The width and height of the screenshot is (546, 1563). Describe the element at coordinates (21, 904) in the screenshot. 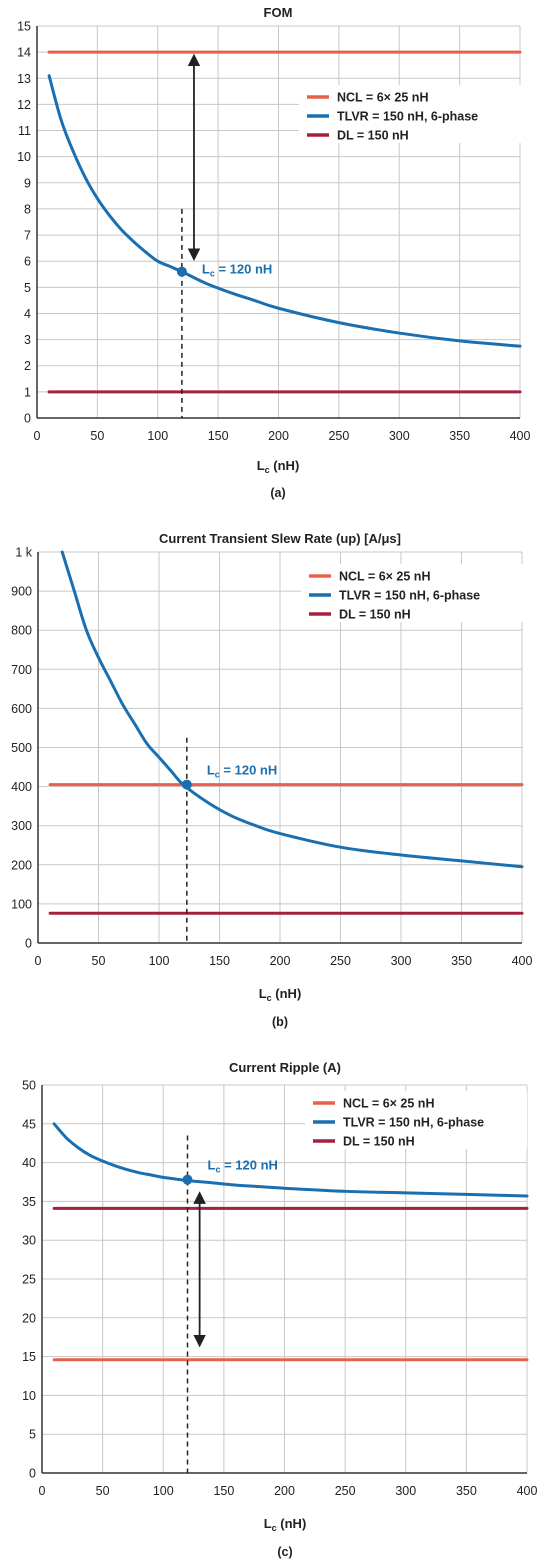

I see `y-tick-label: 100` at that location.